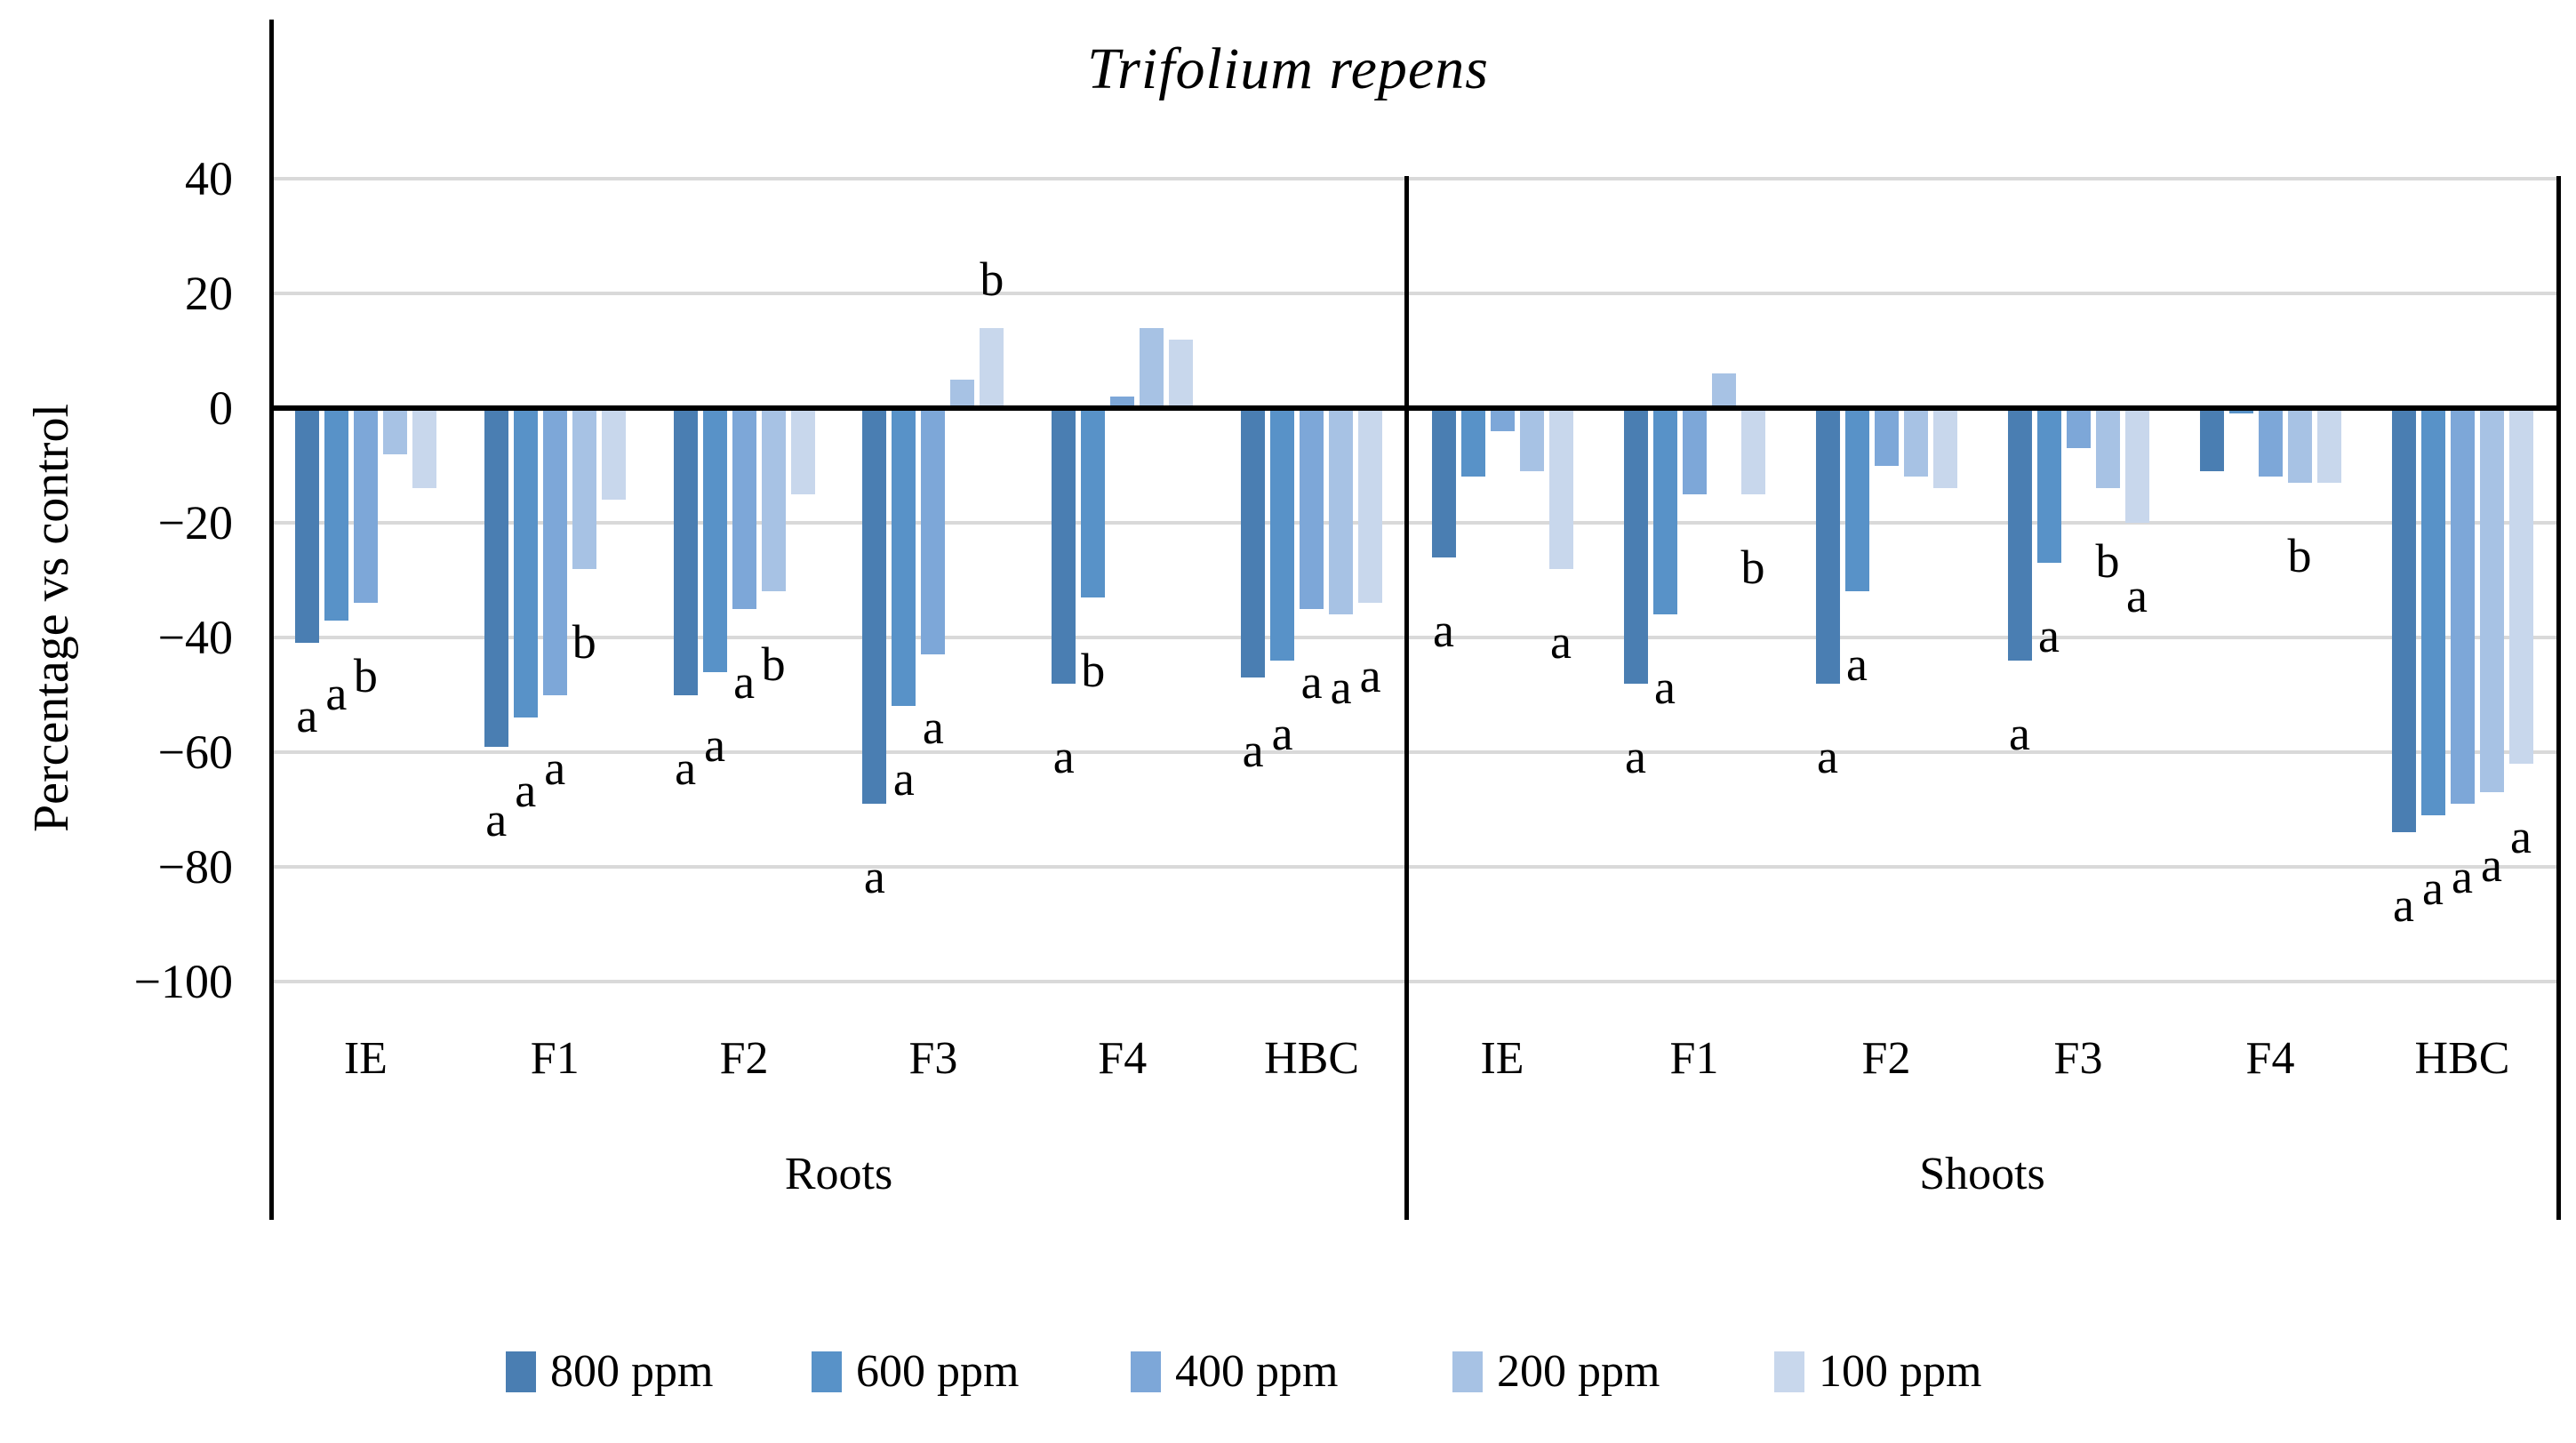 This screenshot has width=2576, height=1443. Describe the element at coordinates (1288, 68) in the screenshot. I see `chart-title: Trifolium repens` at that location.